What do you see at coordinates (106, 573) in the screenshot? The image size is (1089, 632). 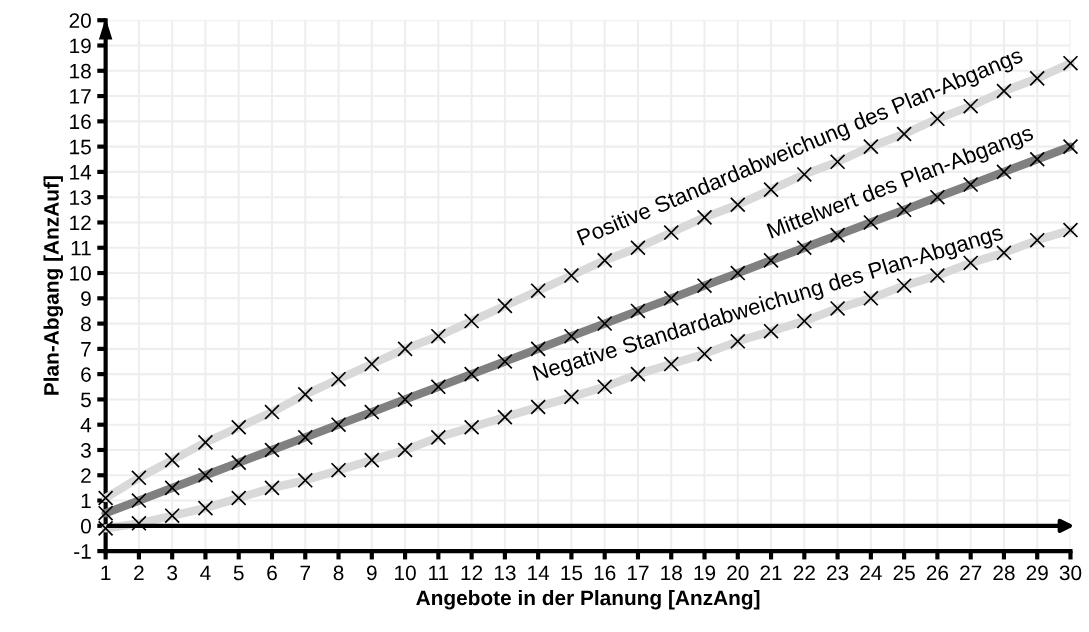 I see `x-tick-label: 1` at bounding box center [106, 573].